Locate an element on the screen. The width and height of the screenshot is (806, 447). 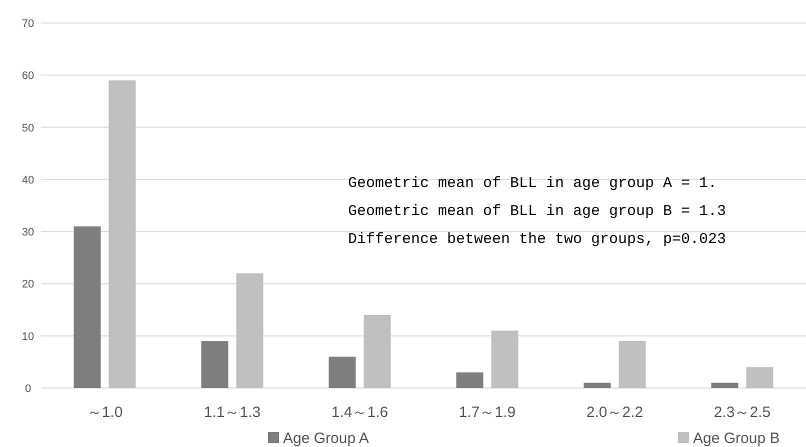
x-tick-label: 1.1～1.3 is located at coordinates (232, 412).